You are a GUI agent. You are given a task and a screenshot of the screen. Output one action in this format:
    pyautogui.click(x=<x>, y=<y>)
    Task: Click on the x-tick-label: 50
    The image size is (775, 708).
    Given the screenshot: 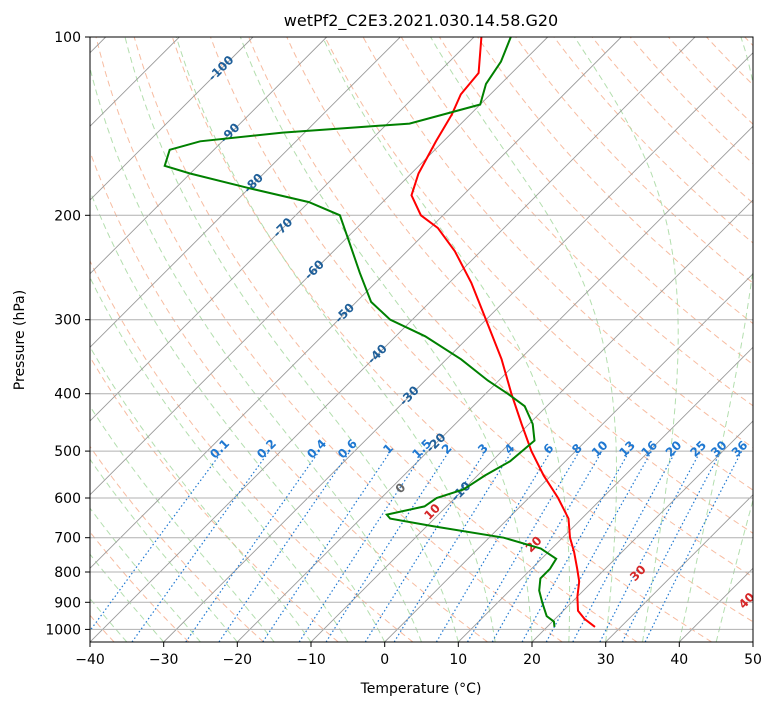 What is the action you would take?
    pyautogui.click(x=753, y=660)
    